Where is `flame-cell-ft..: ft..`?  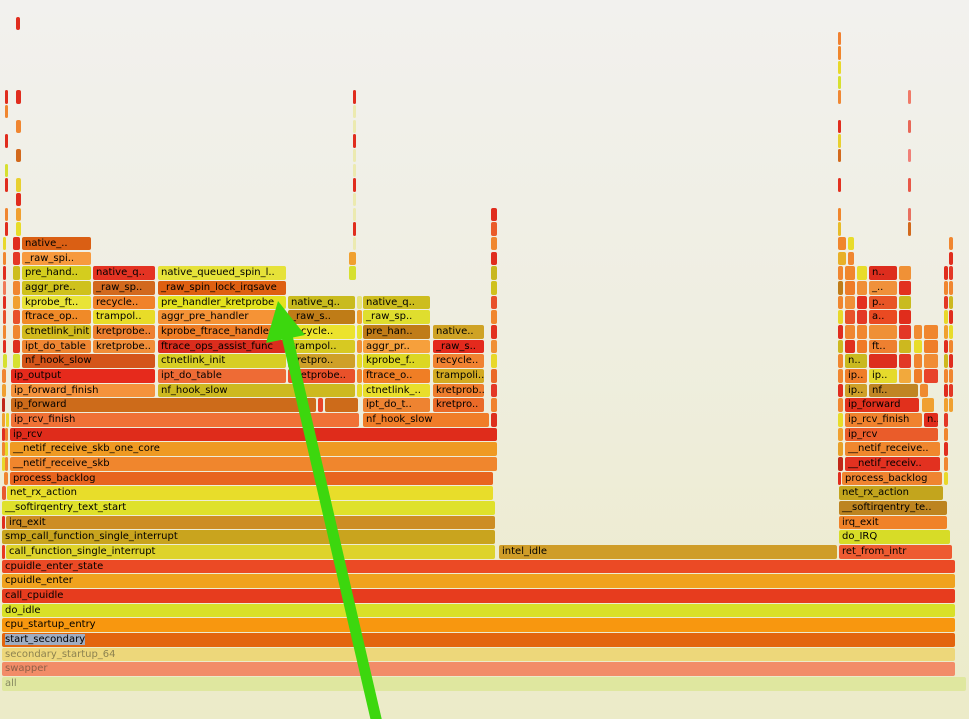 flame-cell-ft..: ft.. is located at coordinates (883, 346).